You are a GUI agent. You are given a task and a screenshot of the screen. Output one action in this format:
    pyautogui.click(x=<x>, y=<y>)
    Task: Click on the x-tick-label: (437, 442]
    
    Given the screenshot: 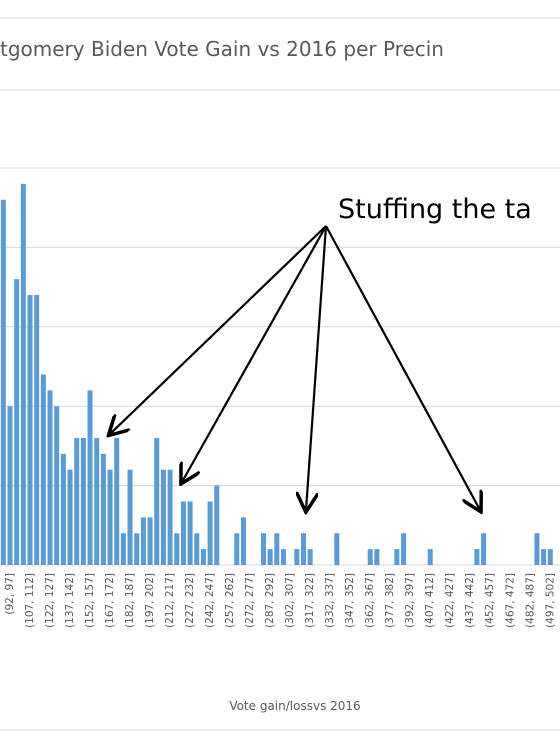 What is the action you would take?
    pyautogui.click(x=470, y=600)
    